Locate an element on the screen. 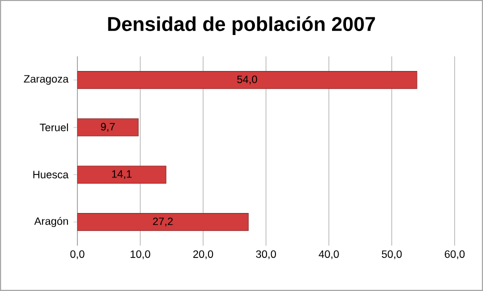  data-label: 27,2 is located at coordinates (163, 222).